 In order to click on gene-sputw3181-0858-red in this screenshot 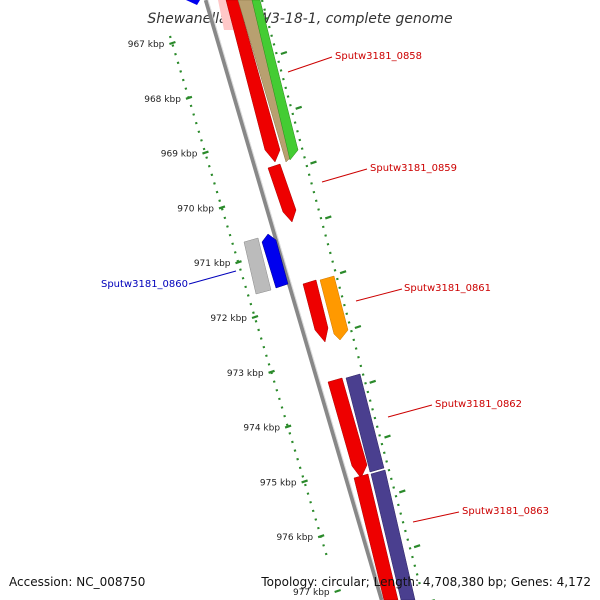, I will do `click(253, 81)`.